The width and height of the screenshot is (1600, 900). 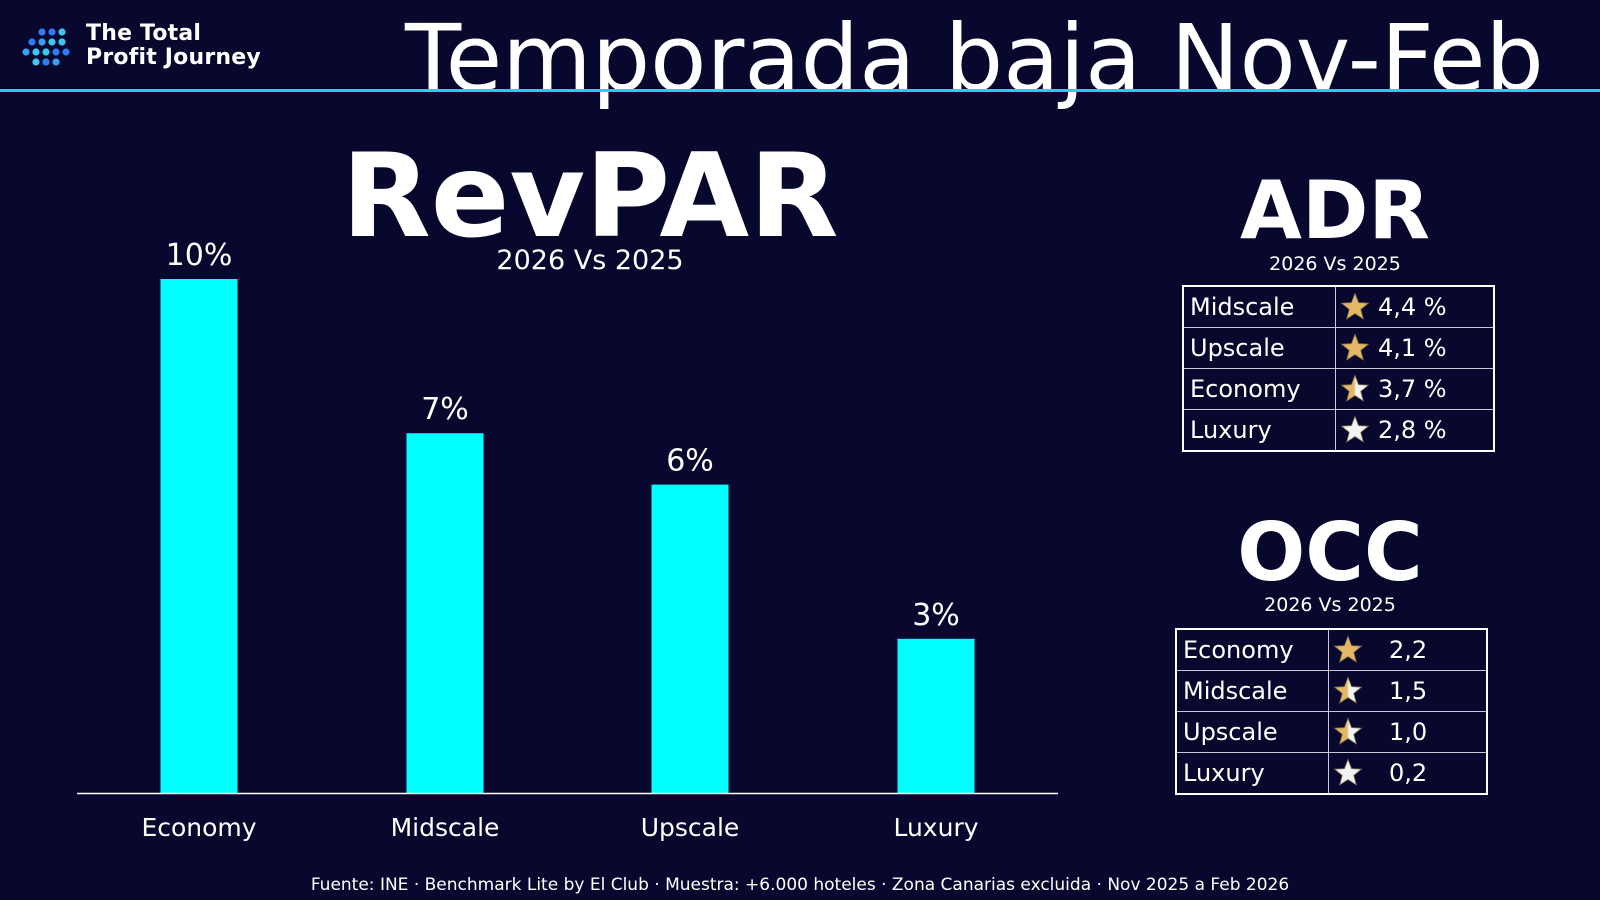 I want to click on row-value-cell: 4,1 %, so click(x=1415, y=348).